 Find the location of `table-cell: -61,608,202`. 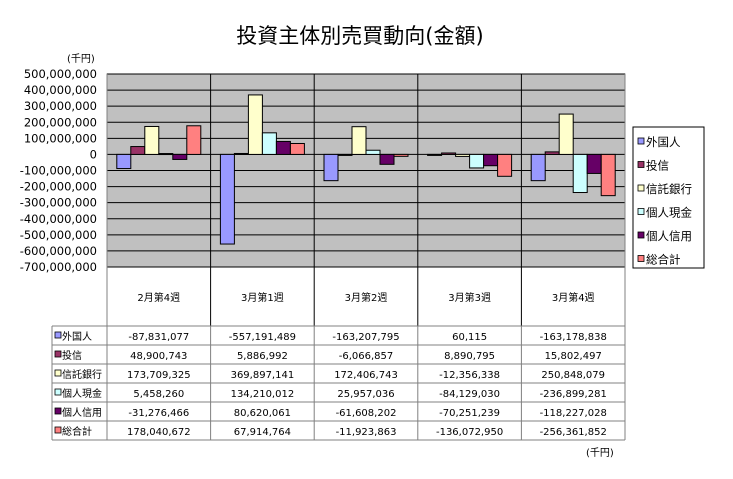

table-cell: -61,608,202 is located at coordinates (366, 413).